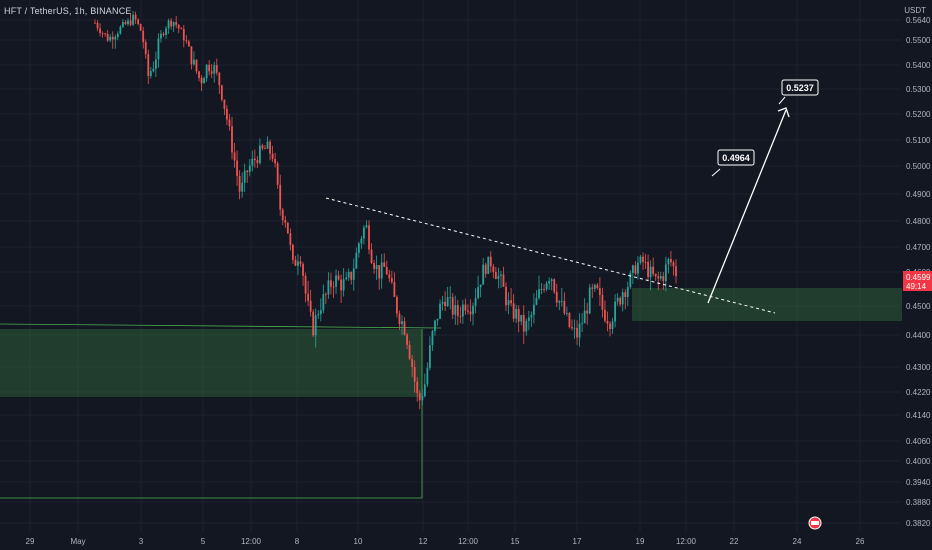  I want to click on y-tick-label: 0.4800, so click(918, 221).